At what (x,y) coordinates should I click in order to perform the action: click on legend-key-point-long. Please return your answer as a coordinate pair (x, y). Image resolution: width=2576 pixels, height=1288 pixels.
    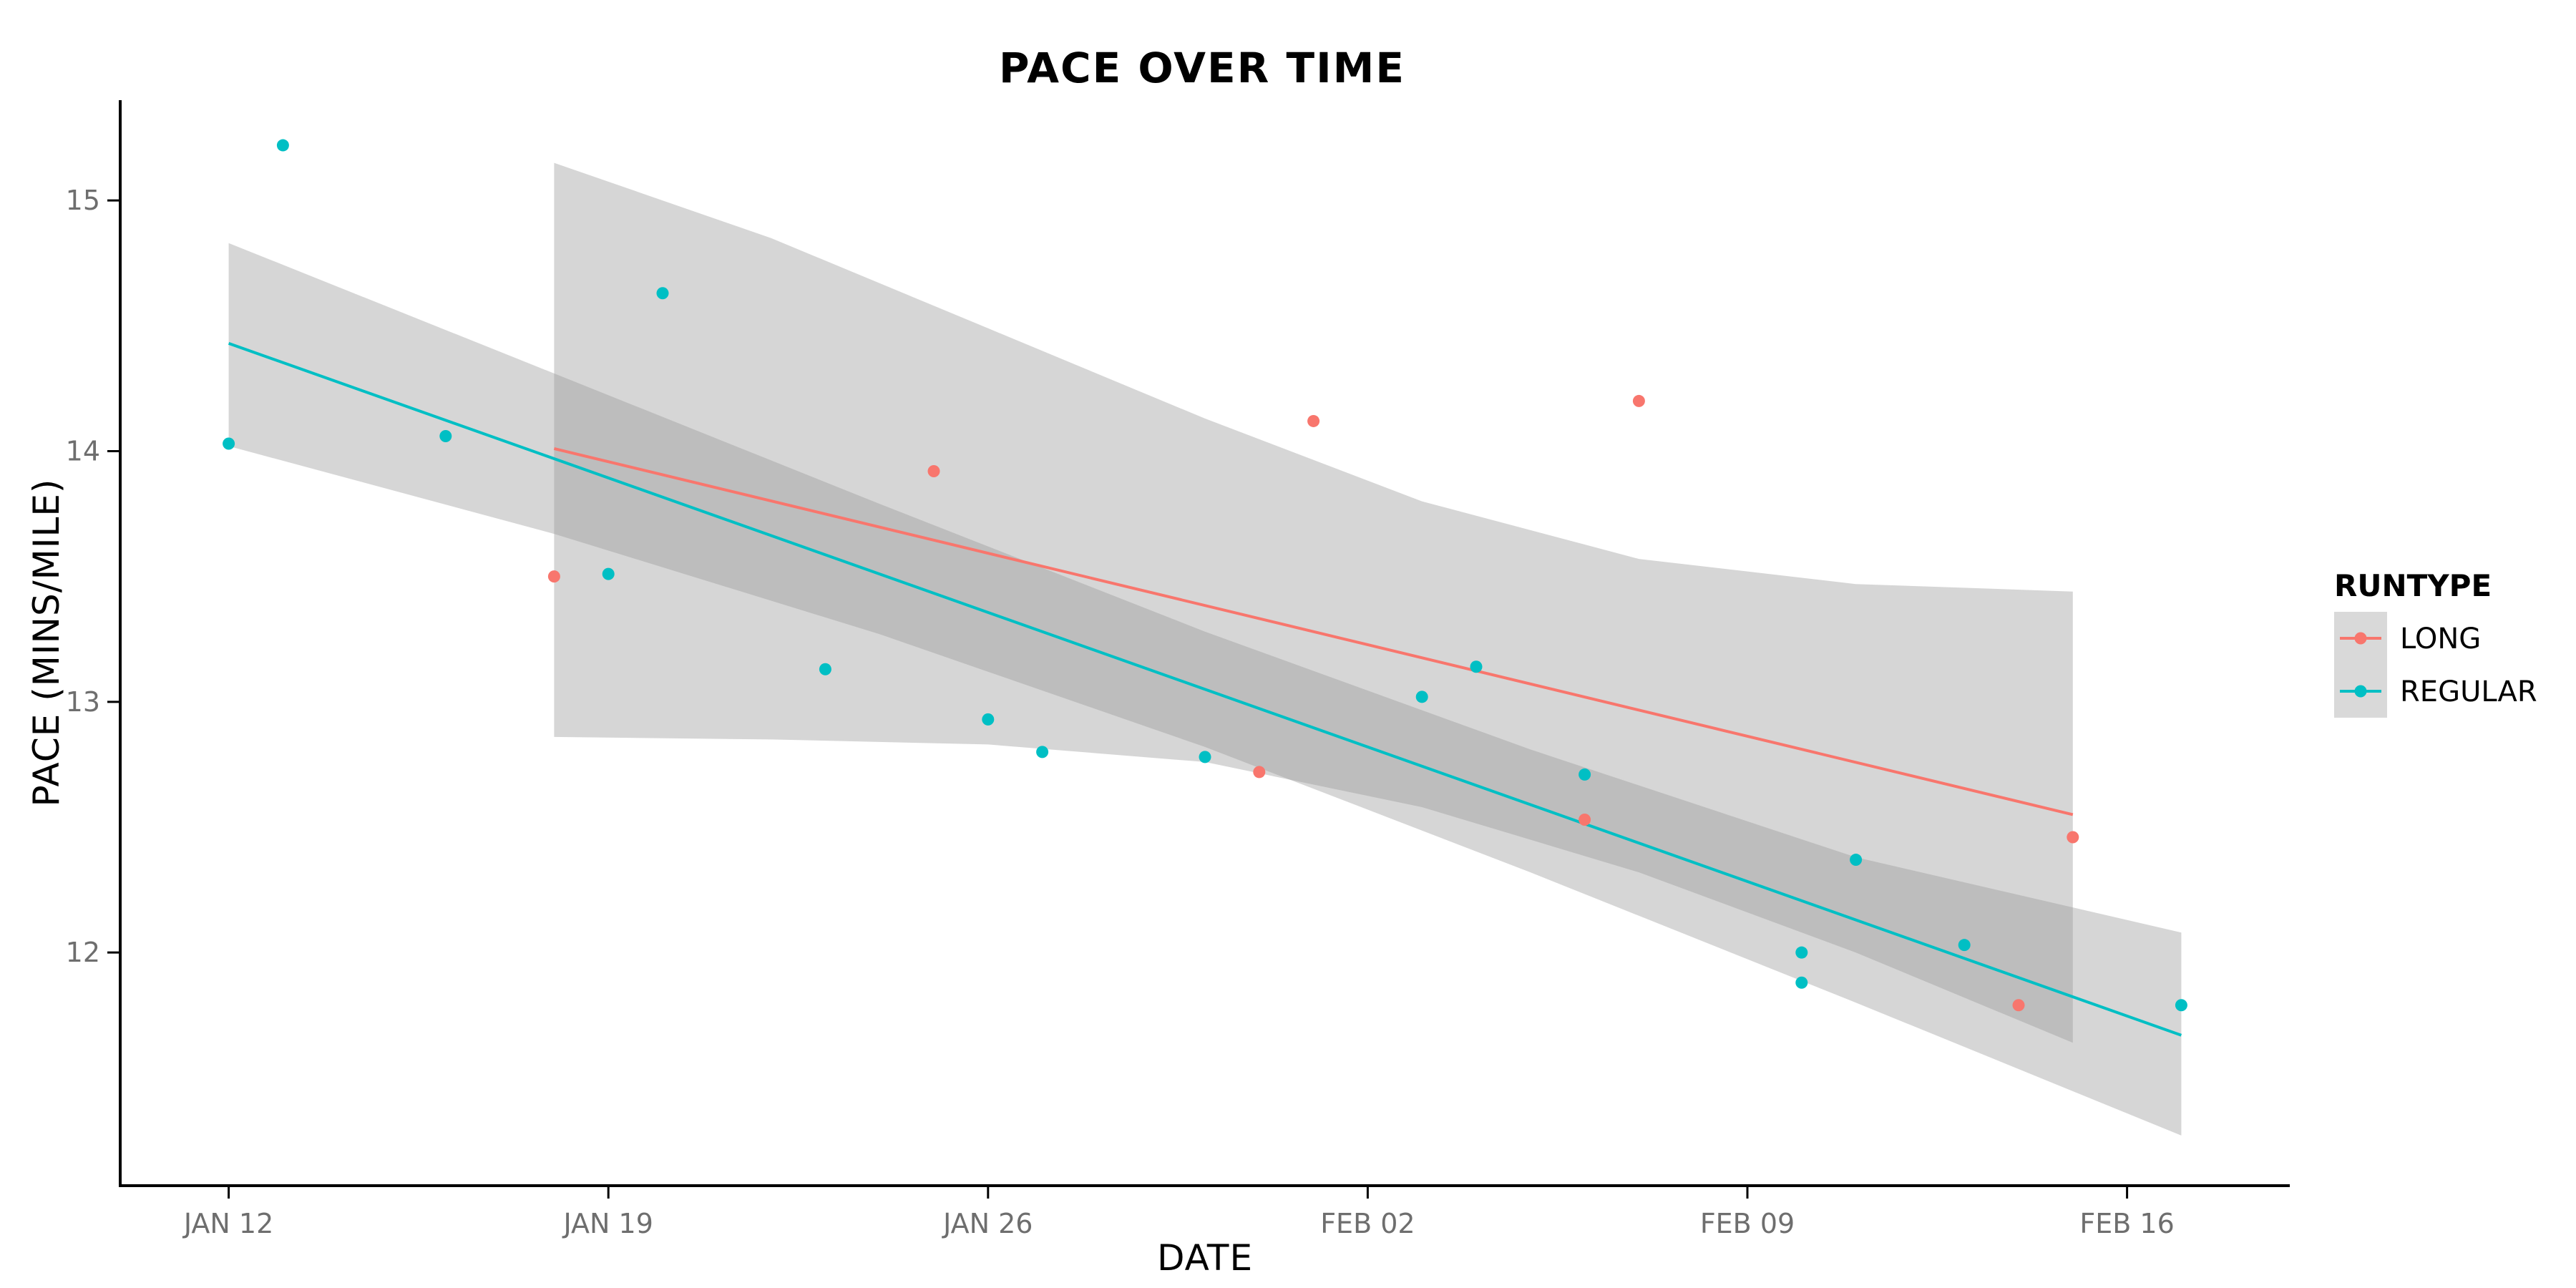
    Looking at the image, I should click on (2360, 638).